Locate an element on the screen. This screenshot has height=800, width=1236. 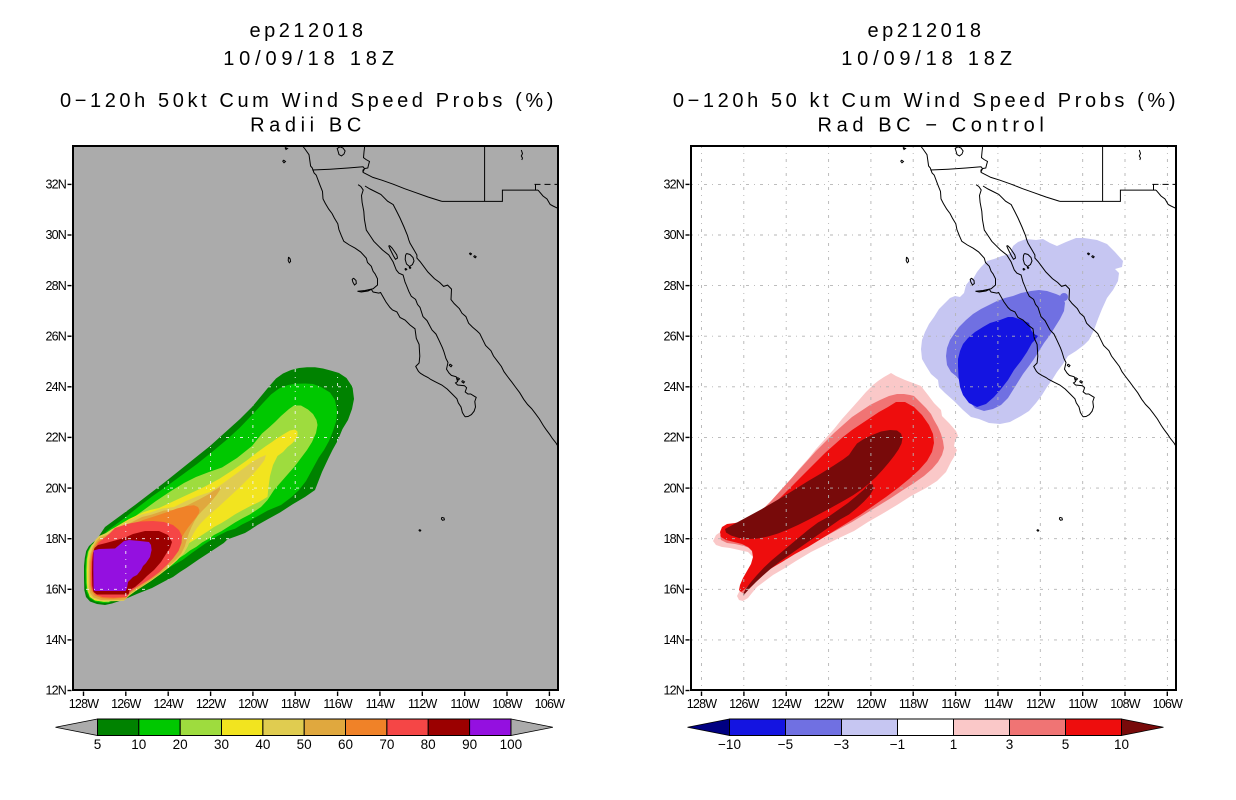
svg-text: 20 is located at coordinates (180, 744).